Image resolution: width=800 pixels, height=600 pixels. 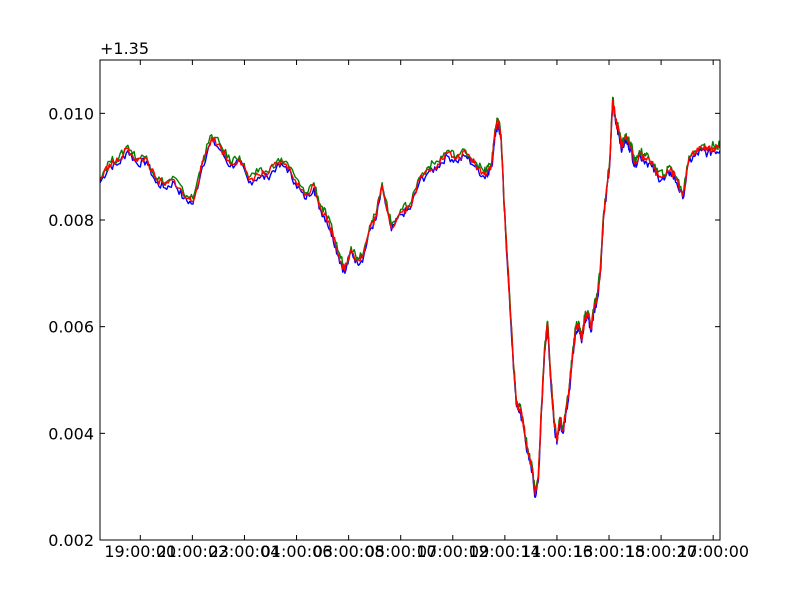 What do you see at coordinates (71, 327) in the screenshot?
I see `y-tick-label: 0.006` at bounding box center [71, 327].